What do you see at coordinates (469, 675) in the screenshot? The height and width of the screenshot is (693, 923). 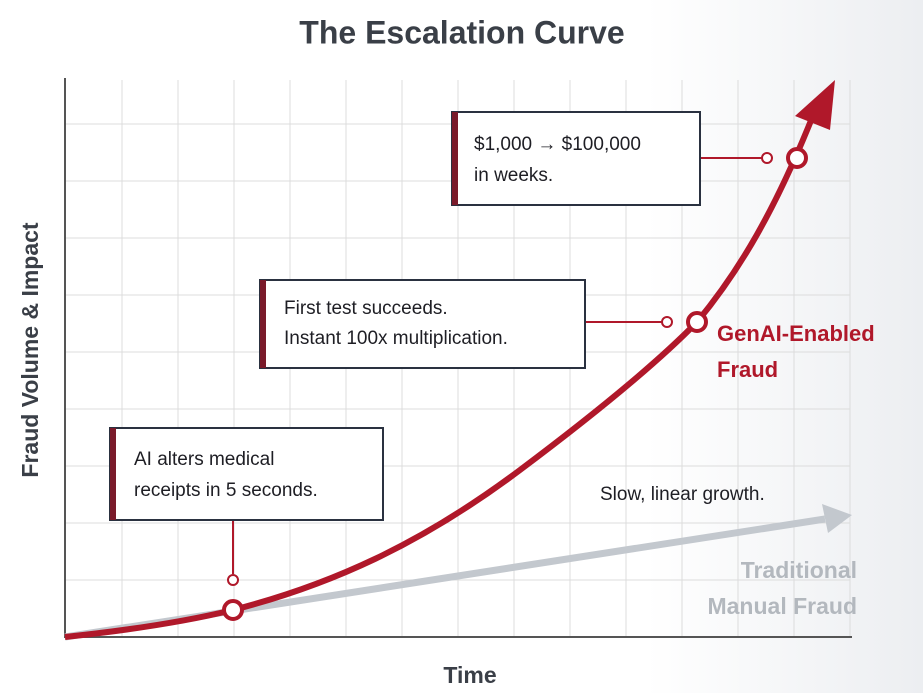 I see `x-axis-label: Time` at bounding box center [469, 675].